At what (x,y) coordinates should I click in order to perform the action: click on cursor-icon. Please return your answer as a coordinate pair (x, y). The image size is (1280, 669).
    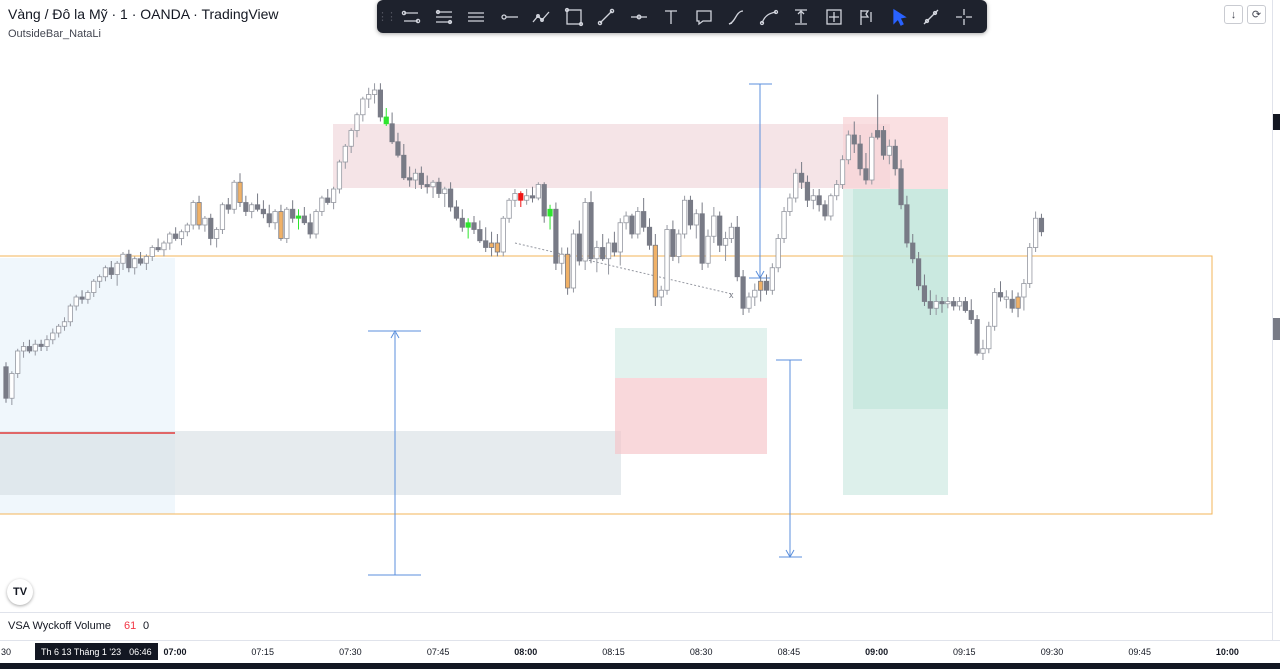
    Looking at the image, I should click on (899, 16).